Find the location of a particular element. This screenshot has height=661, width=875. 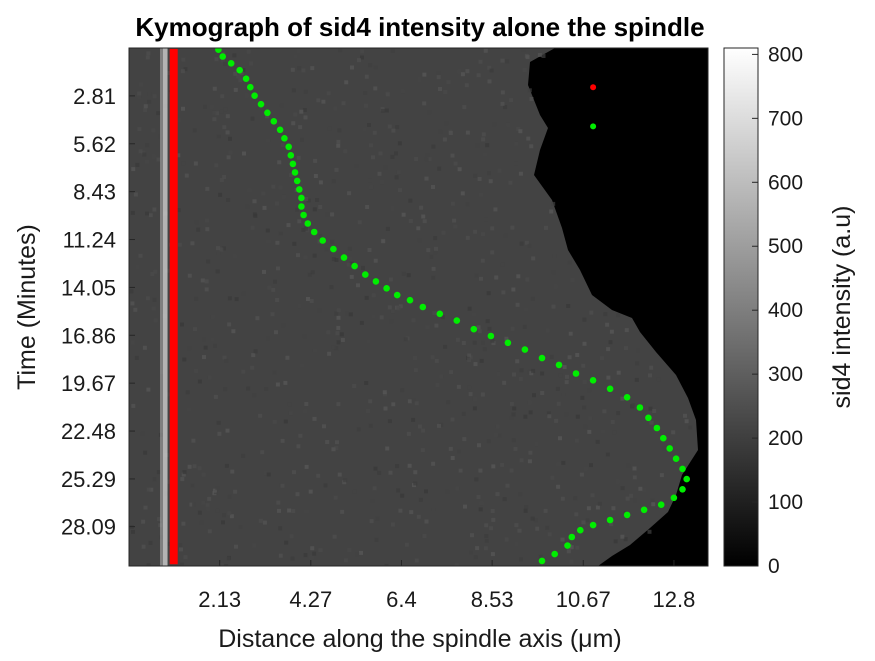

y-axis-label: Time (Minutes) is located at coordinates (27, 307).